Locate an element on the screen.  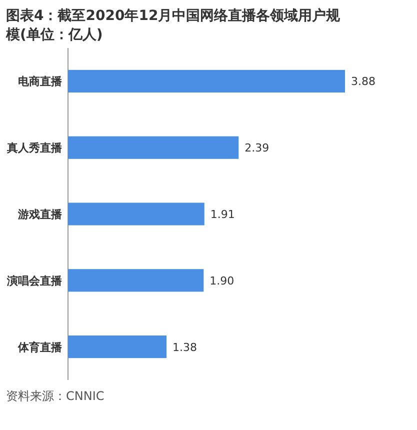
data-label: 3.88 is located at coordinates (363, 81).